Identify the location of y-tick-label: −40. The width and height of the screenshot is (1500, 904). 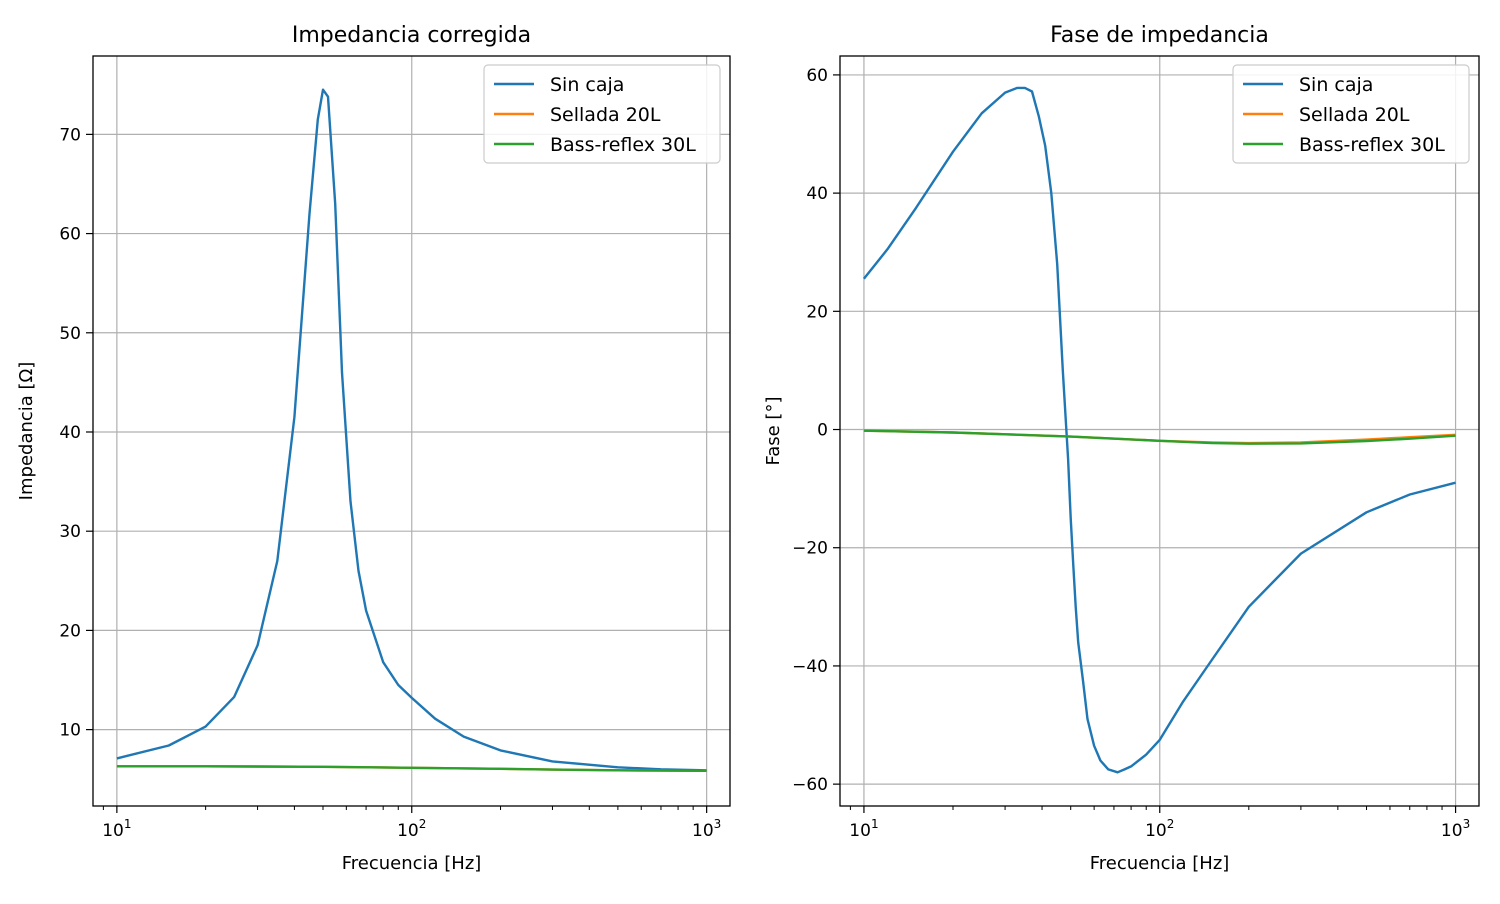
(810, 667).